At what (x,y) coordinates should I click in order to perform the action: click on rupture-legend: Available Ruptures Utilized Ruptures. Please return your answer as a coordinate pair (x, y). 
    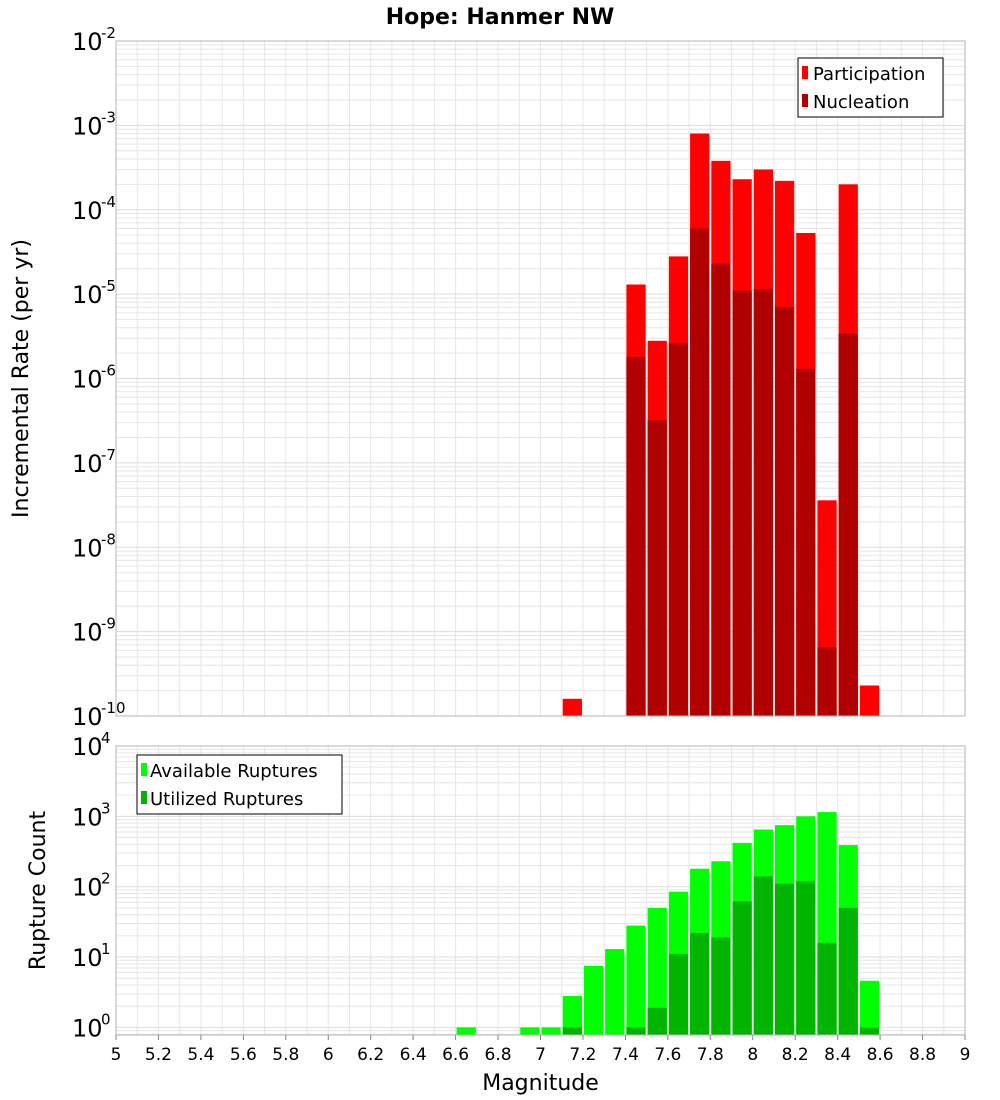
    Looking at the image, I should click on (239, 784).